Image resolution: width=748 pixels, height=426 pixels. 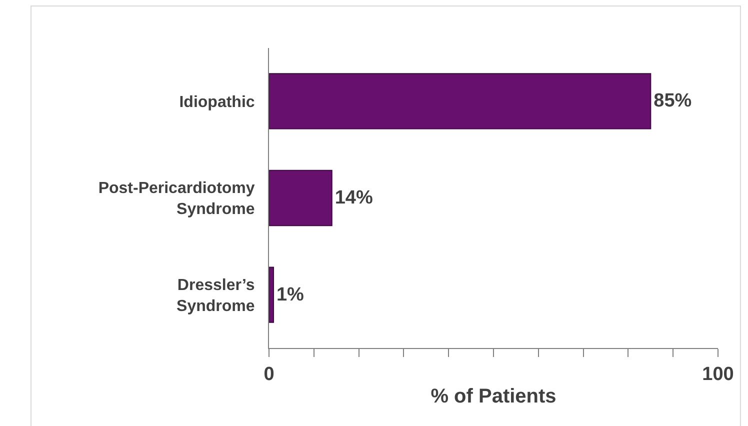 I want to click on y-tick-label: Post-Pericardiotomy Syndrome, so click(x=176, y=199).